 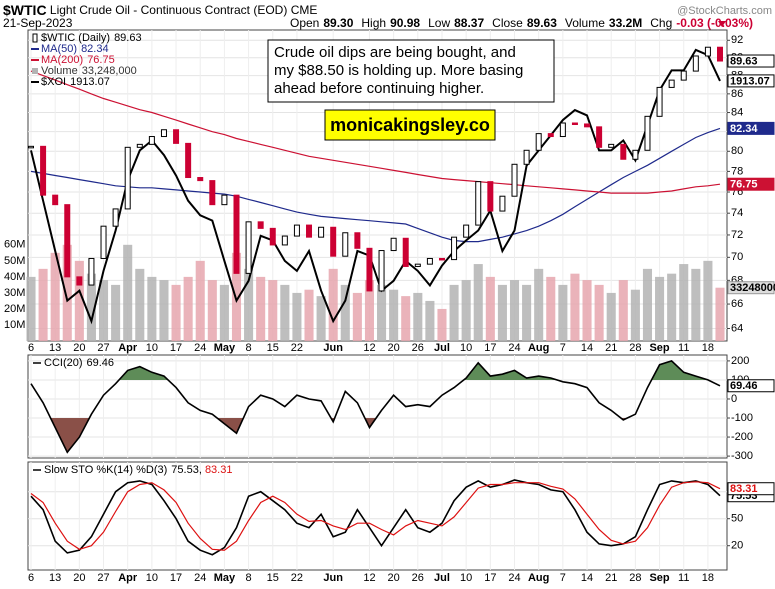 What do you see at coordinates (514, 578) in the screenshot?
I see `x-tick-label: 24` at bounding box center [514, 578].